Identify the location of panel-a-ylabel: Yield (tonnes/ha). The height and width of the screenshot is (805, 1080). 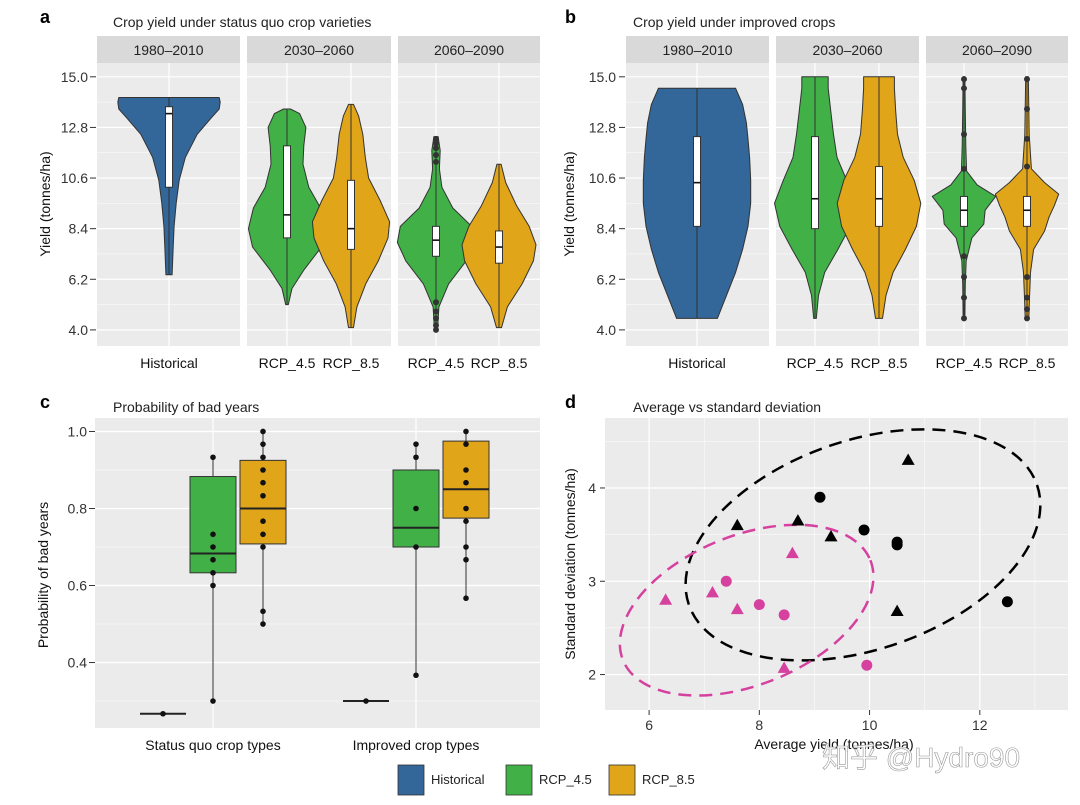
(45, 203).